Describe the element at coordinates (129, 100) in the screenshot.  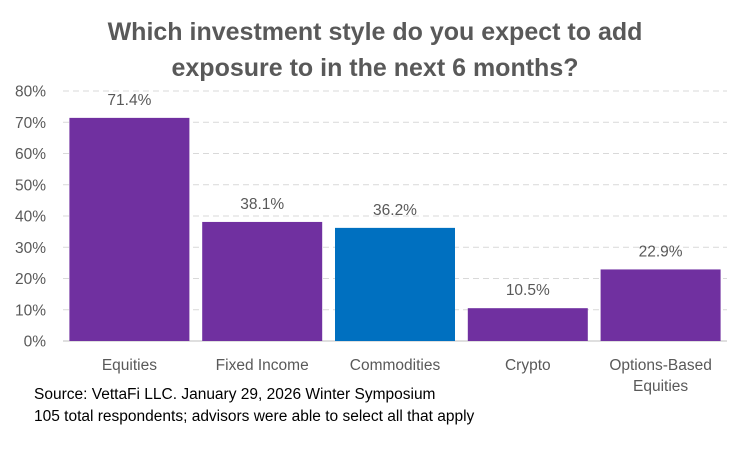
I see `data-label: 71.4%` at that location.